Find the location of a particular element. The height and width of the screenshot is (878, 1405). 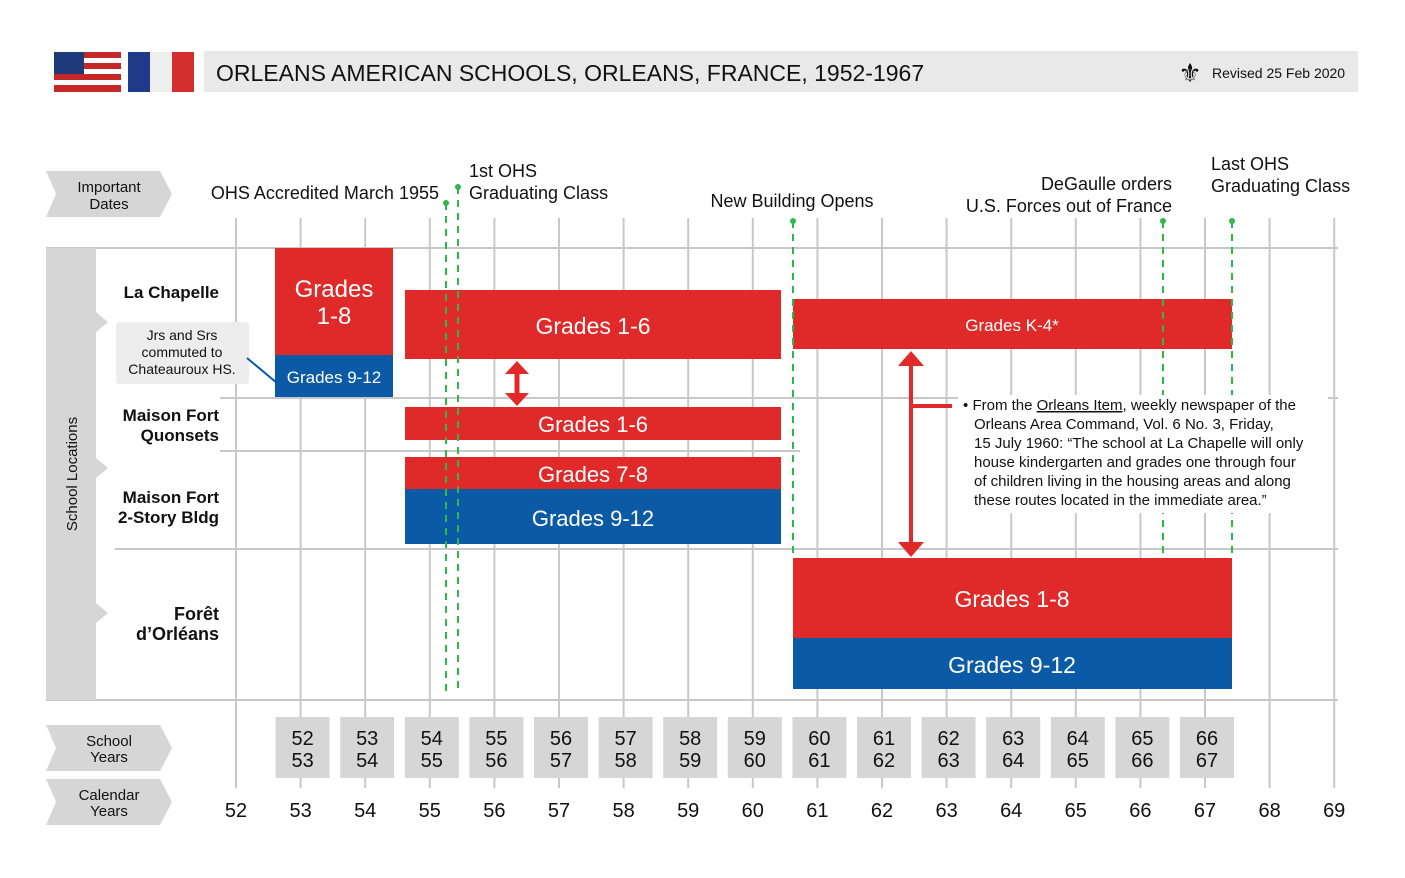

calendar-year-label: 57 is located at coordinates (559, 811).